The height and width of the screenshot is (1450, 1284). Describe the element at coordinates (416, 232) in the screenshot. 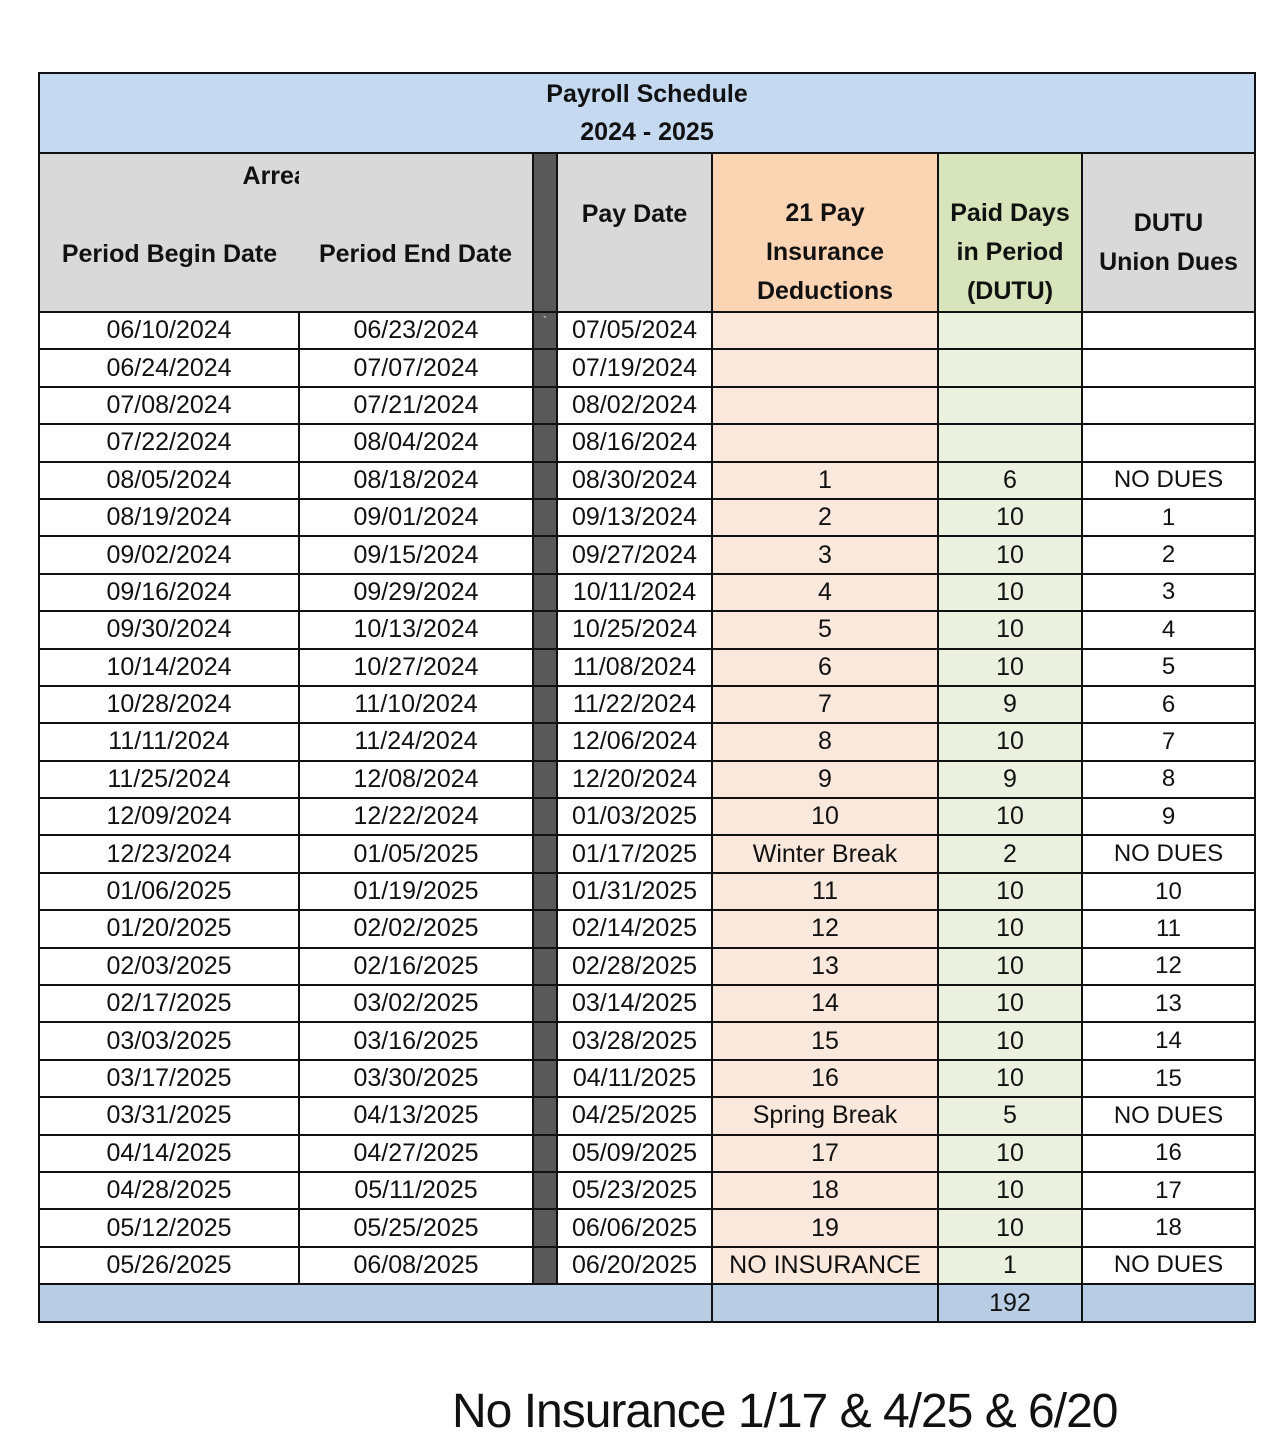

I see `header-period-end: Period End Date` at that location.